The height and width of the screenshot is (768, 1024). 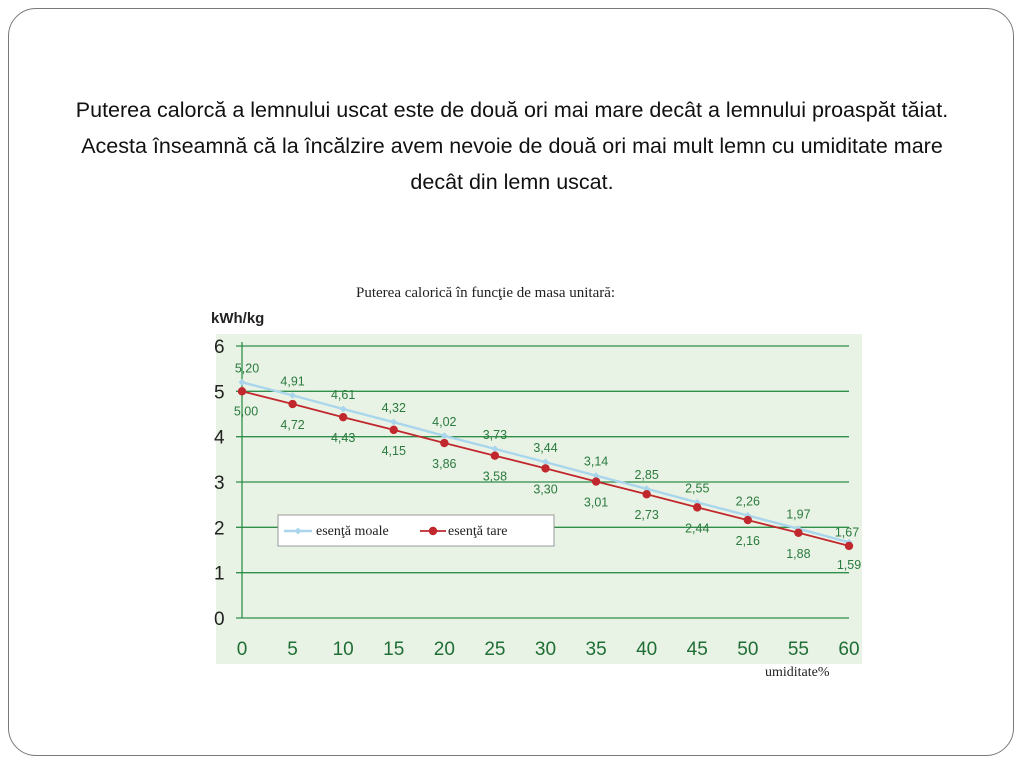 I want to click on y-tick-label: 5, so click(x=219, y=392).